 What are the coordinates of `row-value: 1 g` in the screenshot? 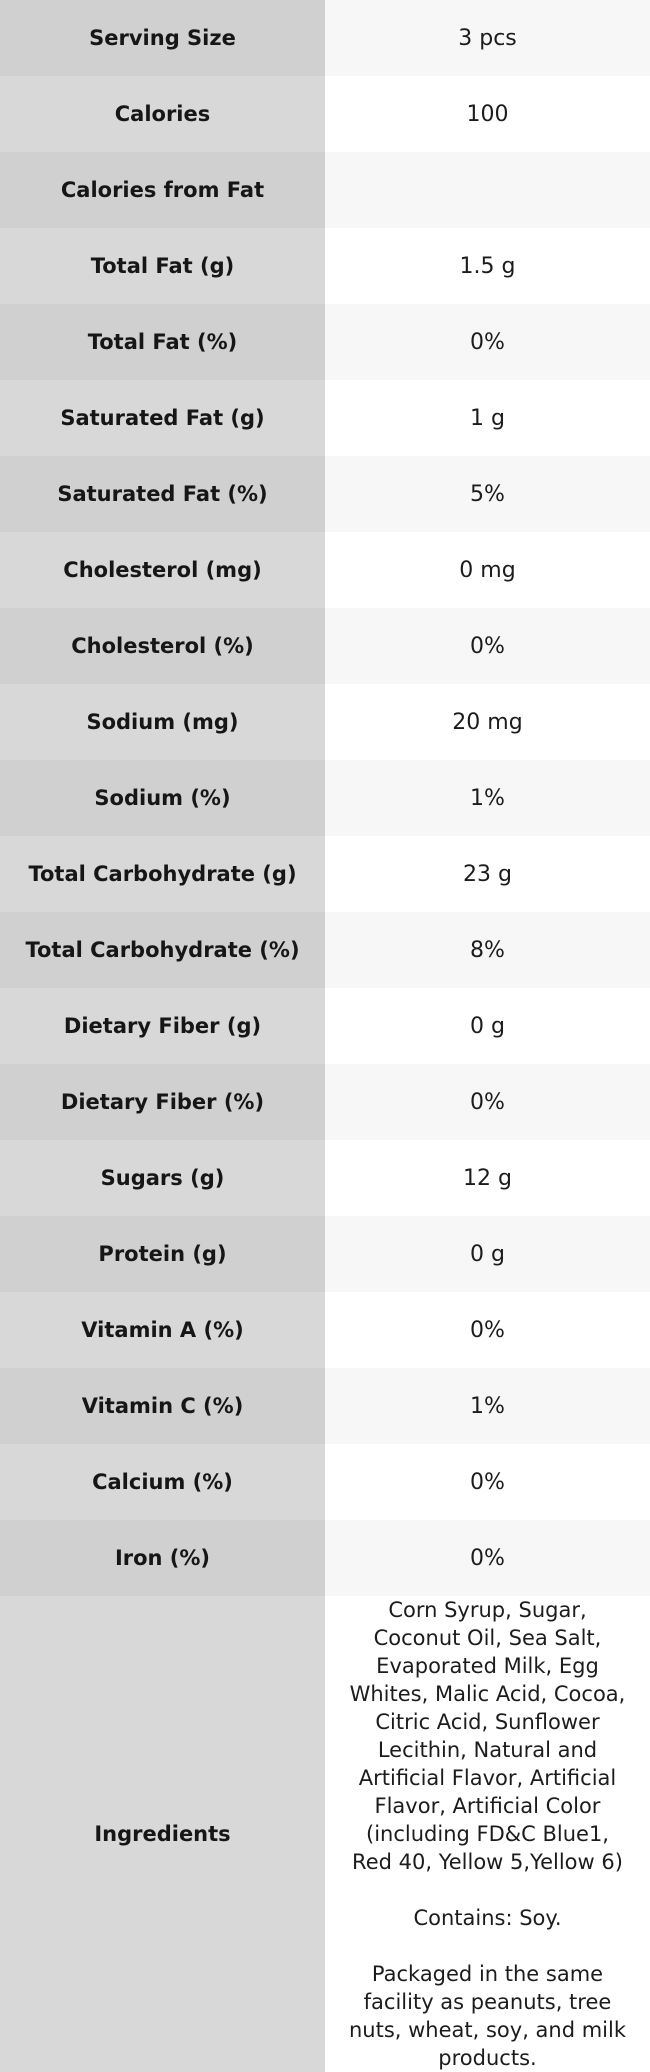 It's located at (487, 418).